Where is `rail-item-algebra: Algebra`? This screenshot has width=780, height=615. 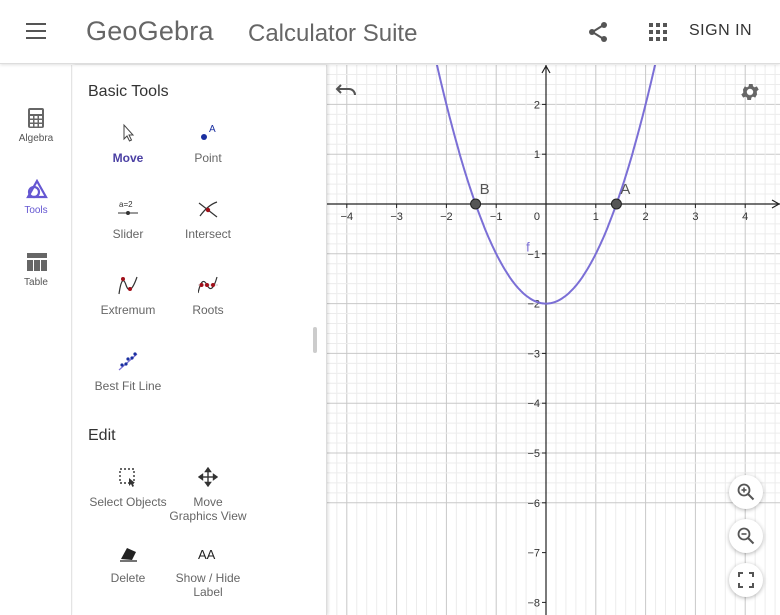 rail-item-algebra: Algebra is located at coordinates (36, 131).